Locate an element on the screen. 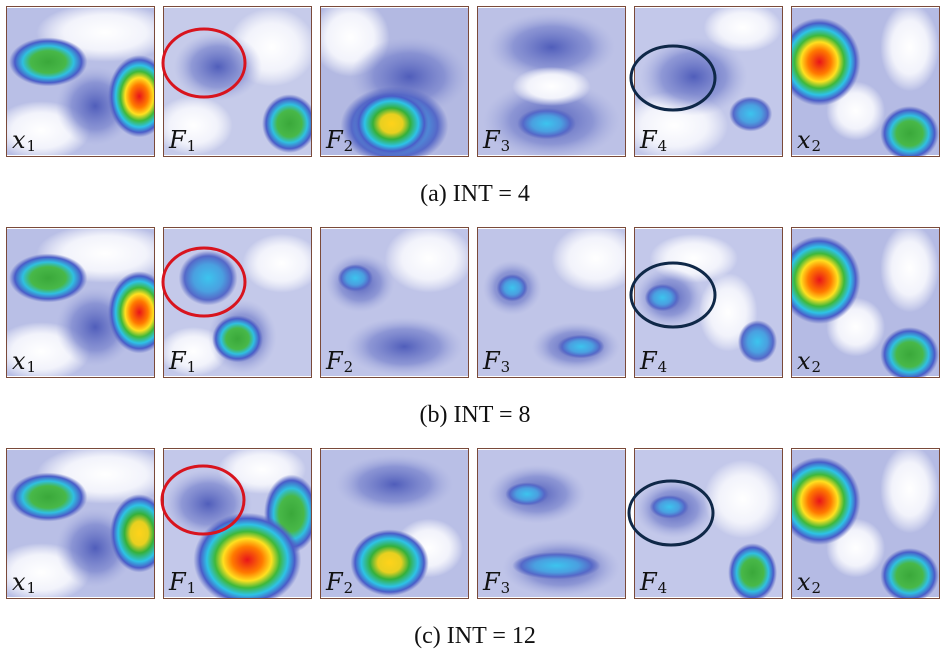 The image size is (950, 662). caption-a: (a) INT = 4 is located at coordinates (475, 194).